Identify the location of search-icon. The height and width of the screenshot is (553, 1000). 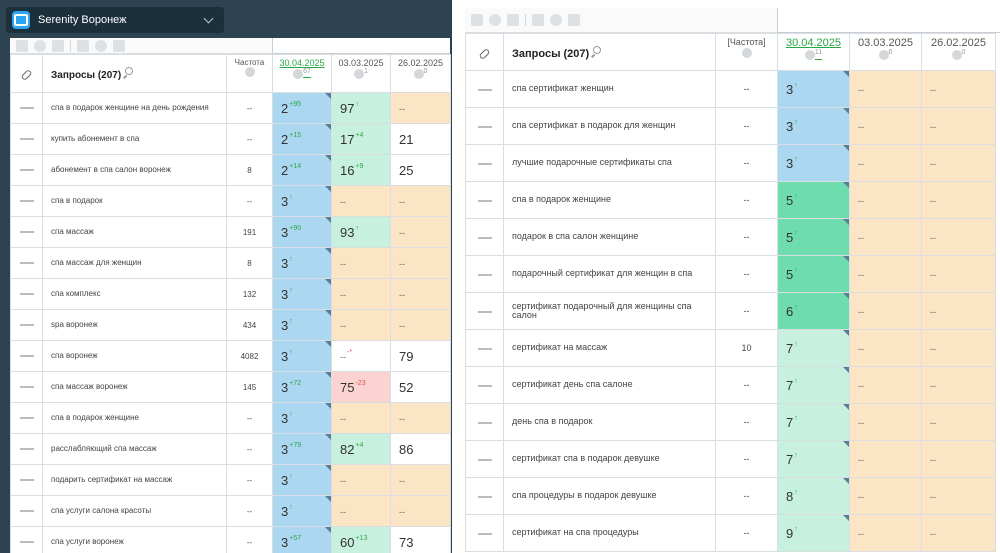
(597, 49).